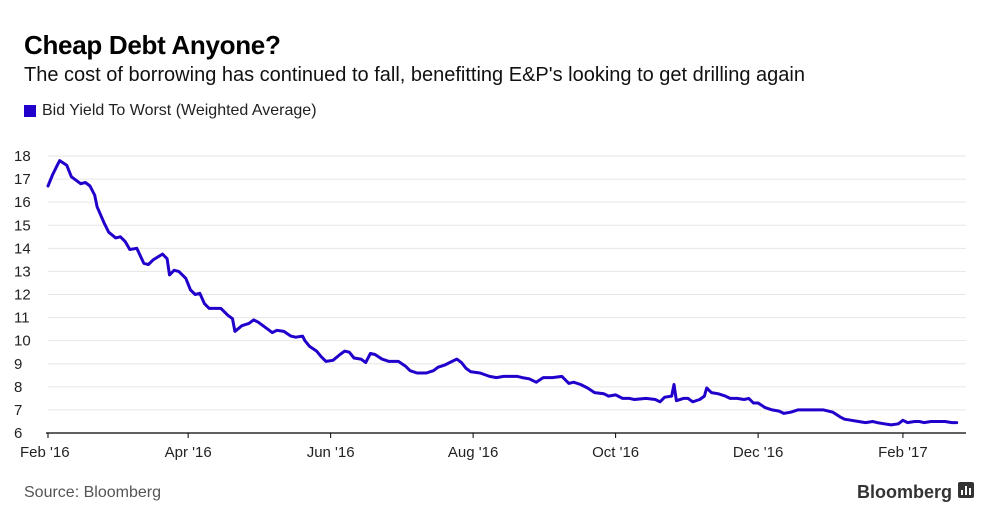  Describe the element at coordinates (22, 179) in the screenshot. I see `y-tick-label: 17` at that location.